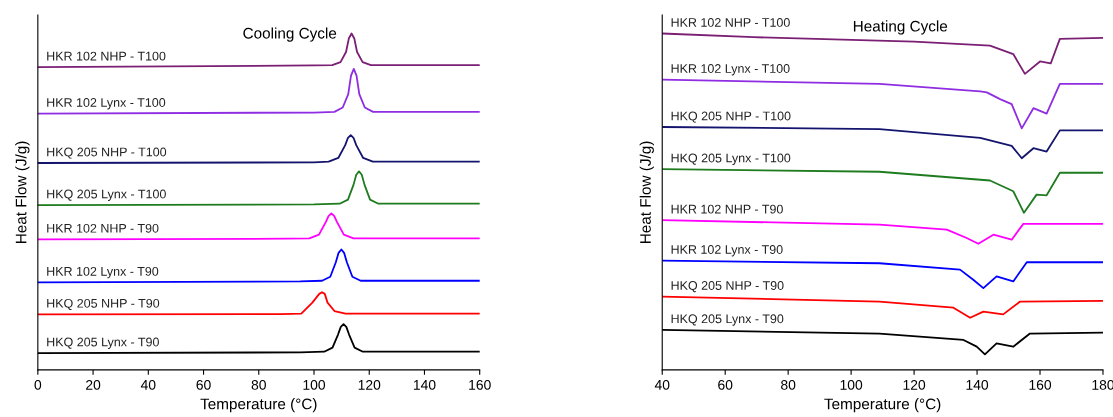  I want to click on x-tick-label: 0, so click(38, 384).